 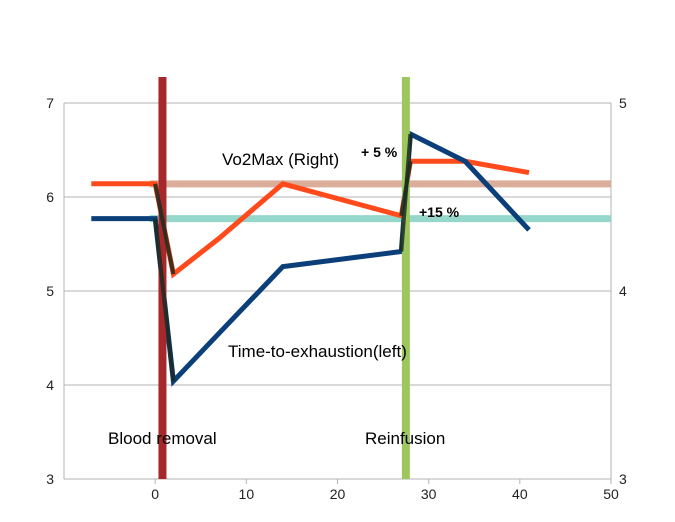 What do you see at coordinates (155, 494) in the screenshot?
I see `x-tick-label-0: 0` at bounding box center [155, 494].